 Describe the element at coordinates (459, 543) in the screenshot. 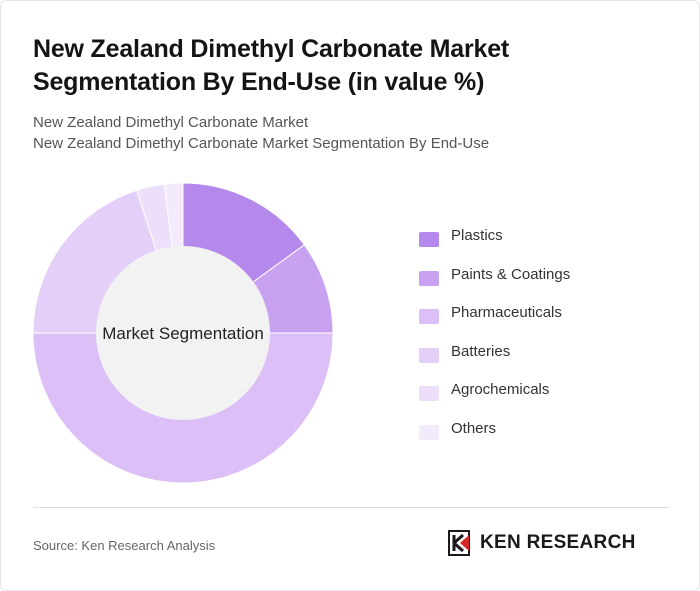

I see `ken-research-logo-icon` at that location.